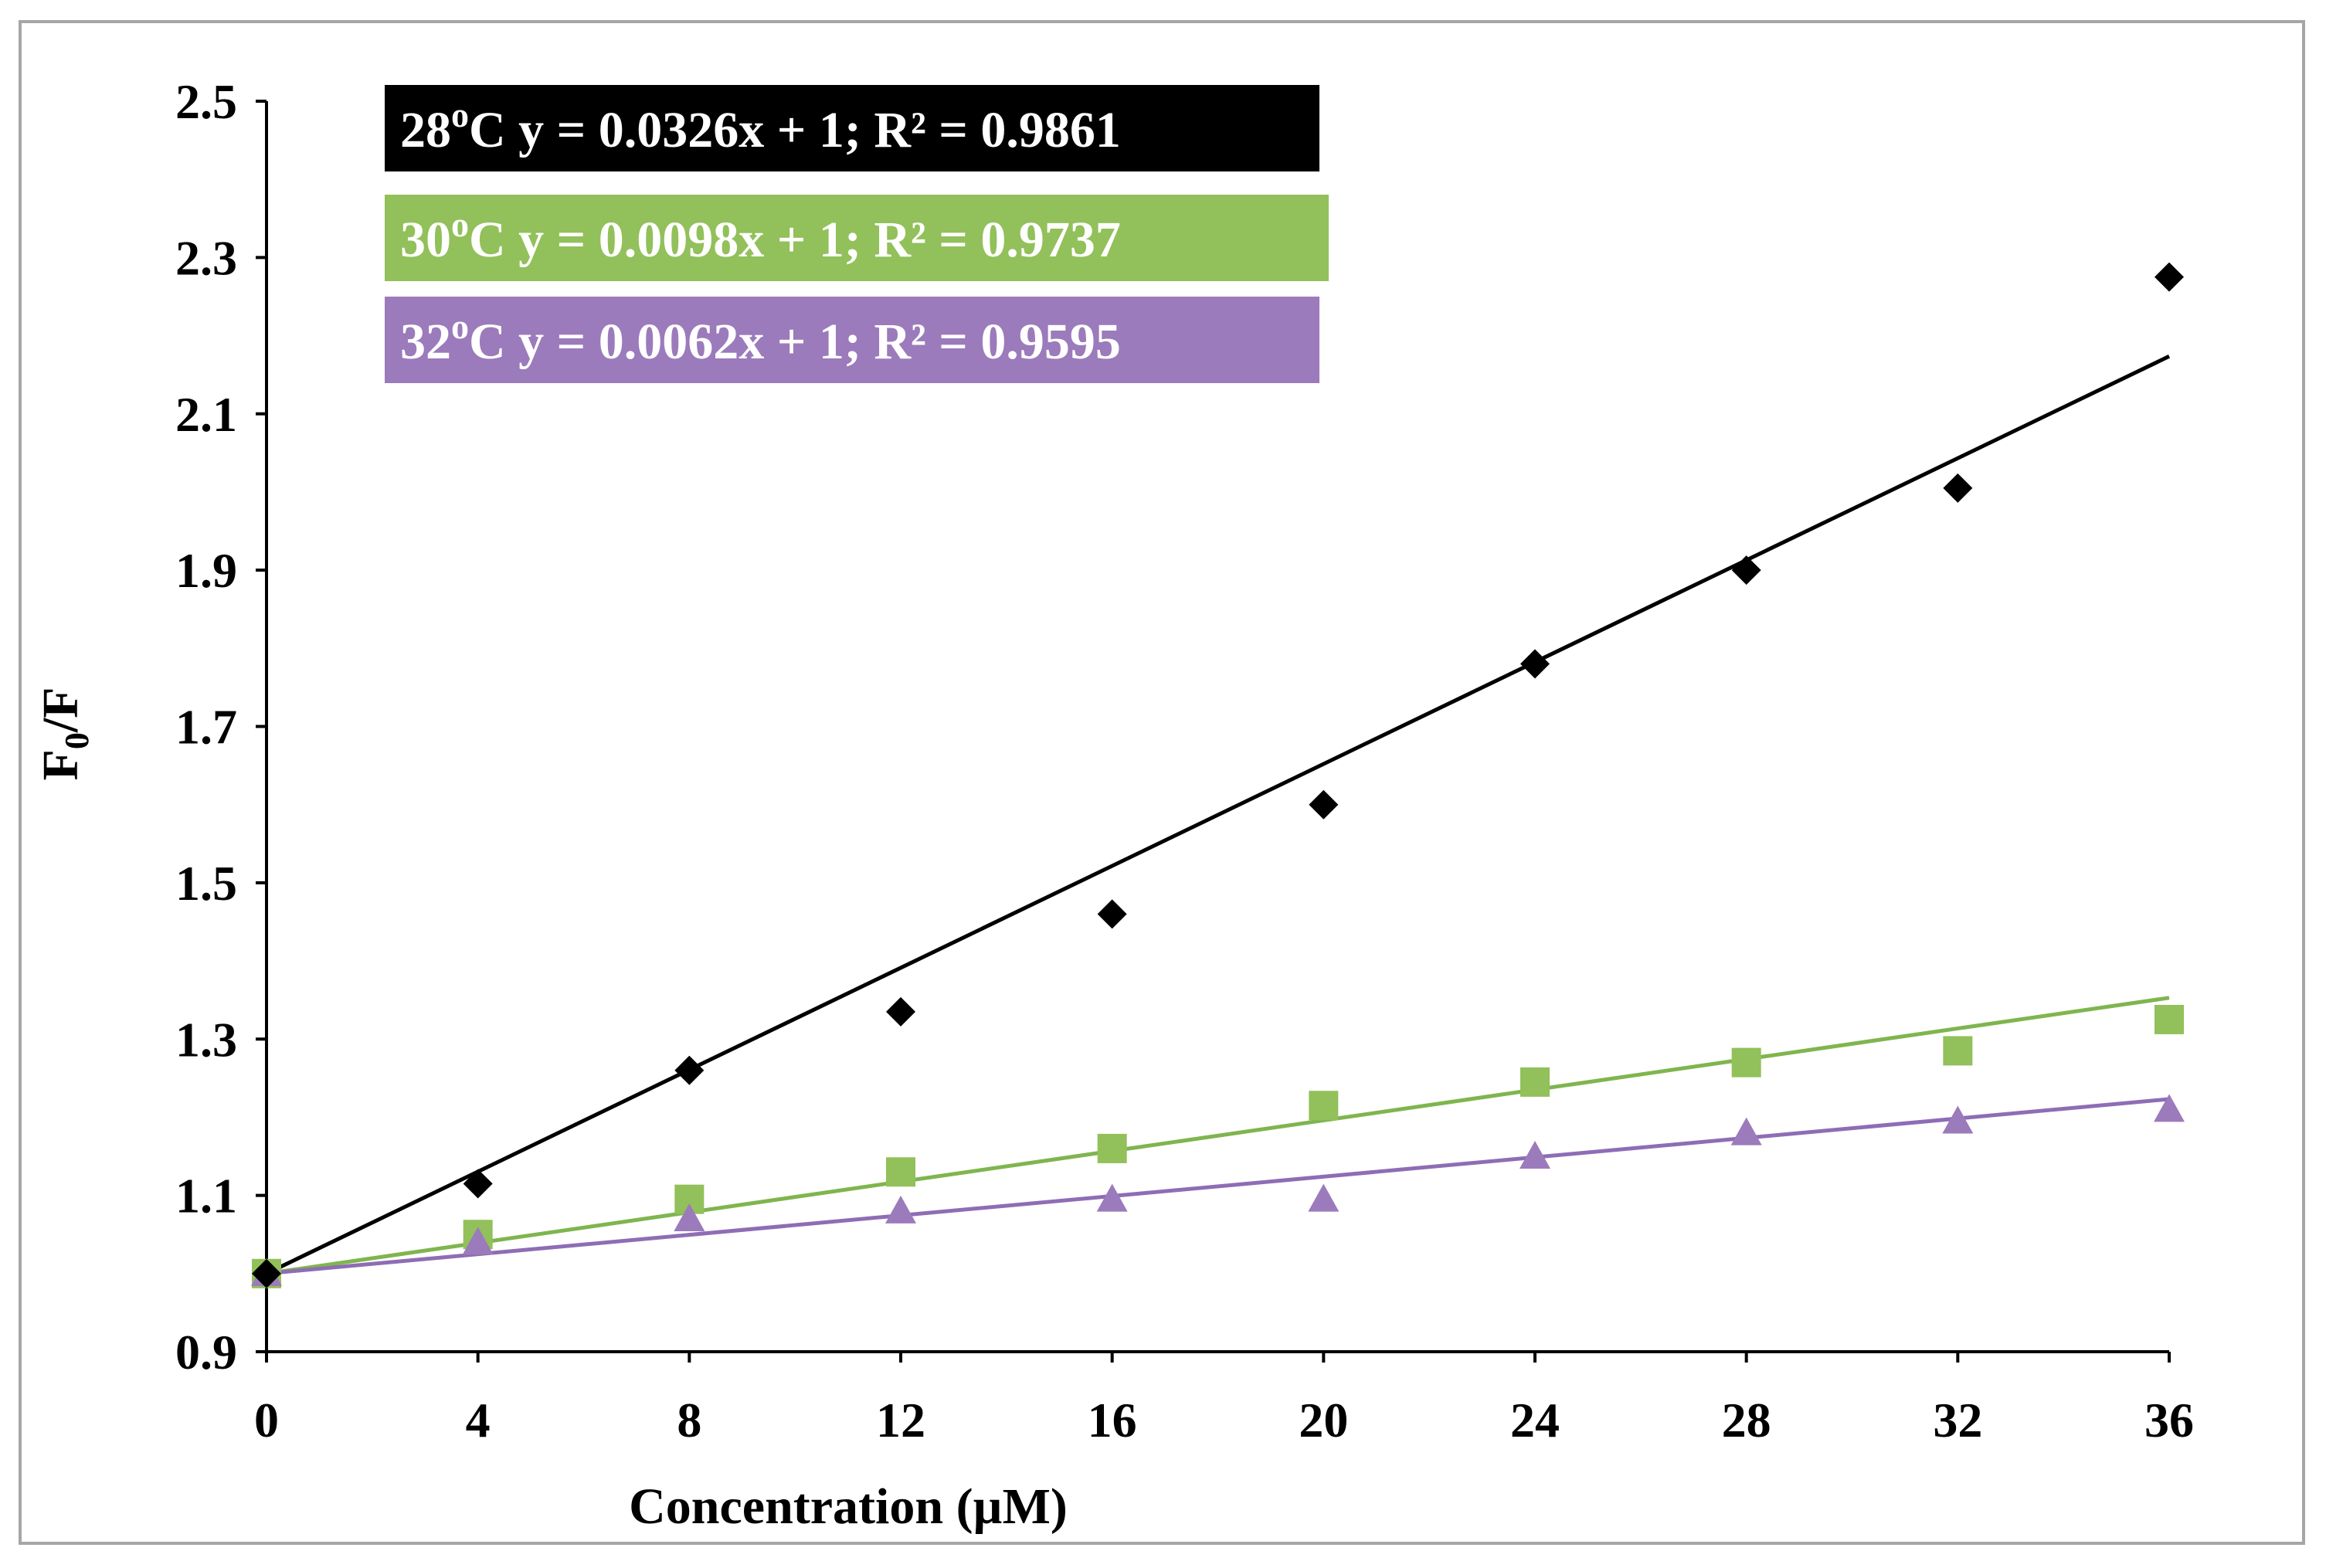  I want to click on y-axis-title-main: F, so click(60, 764).